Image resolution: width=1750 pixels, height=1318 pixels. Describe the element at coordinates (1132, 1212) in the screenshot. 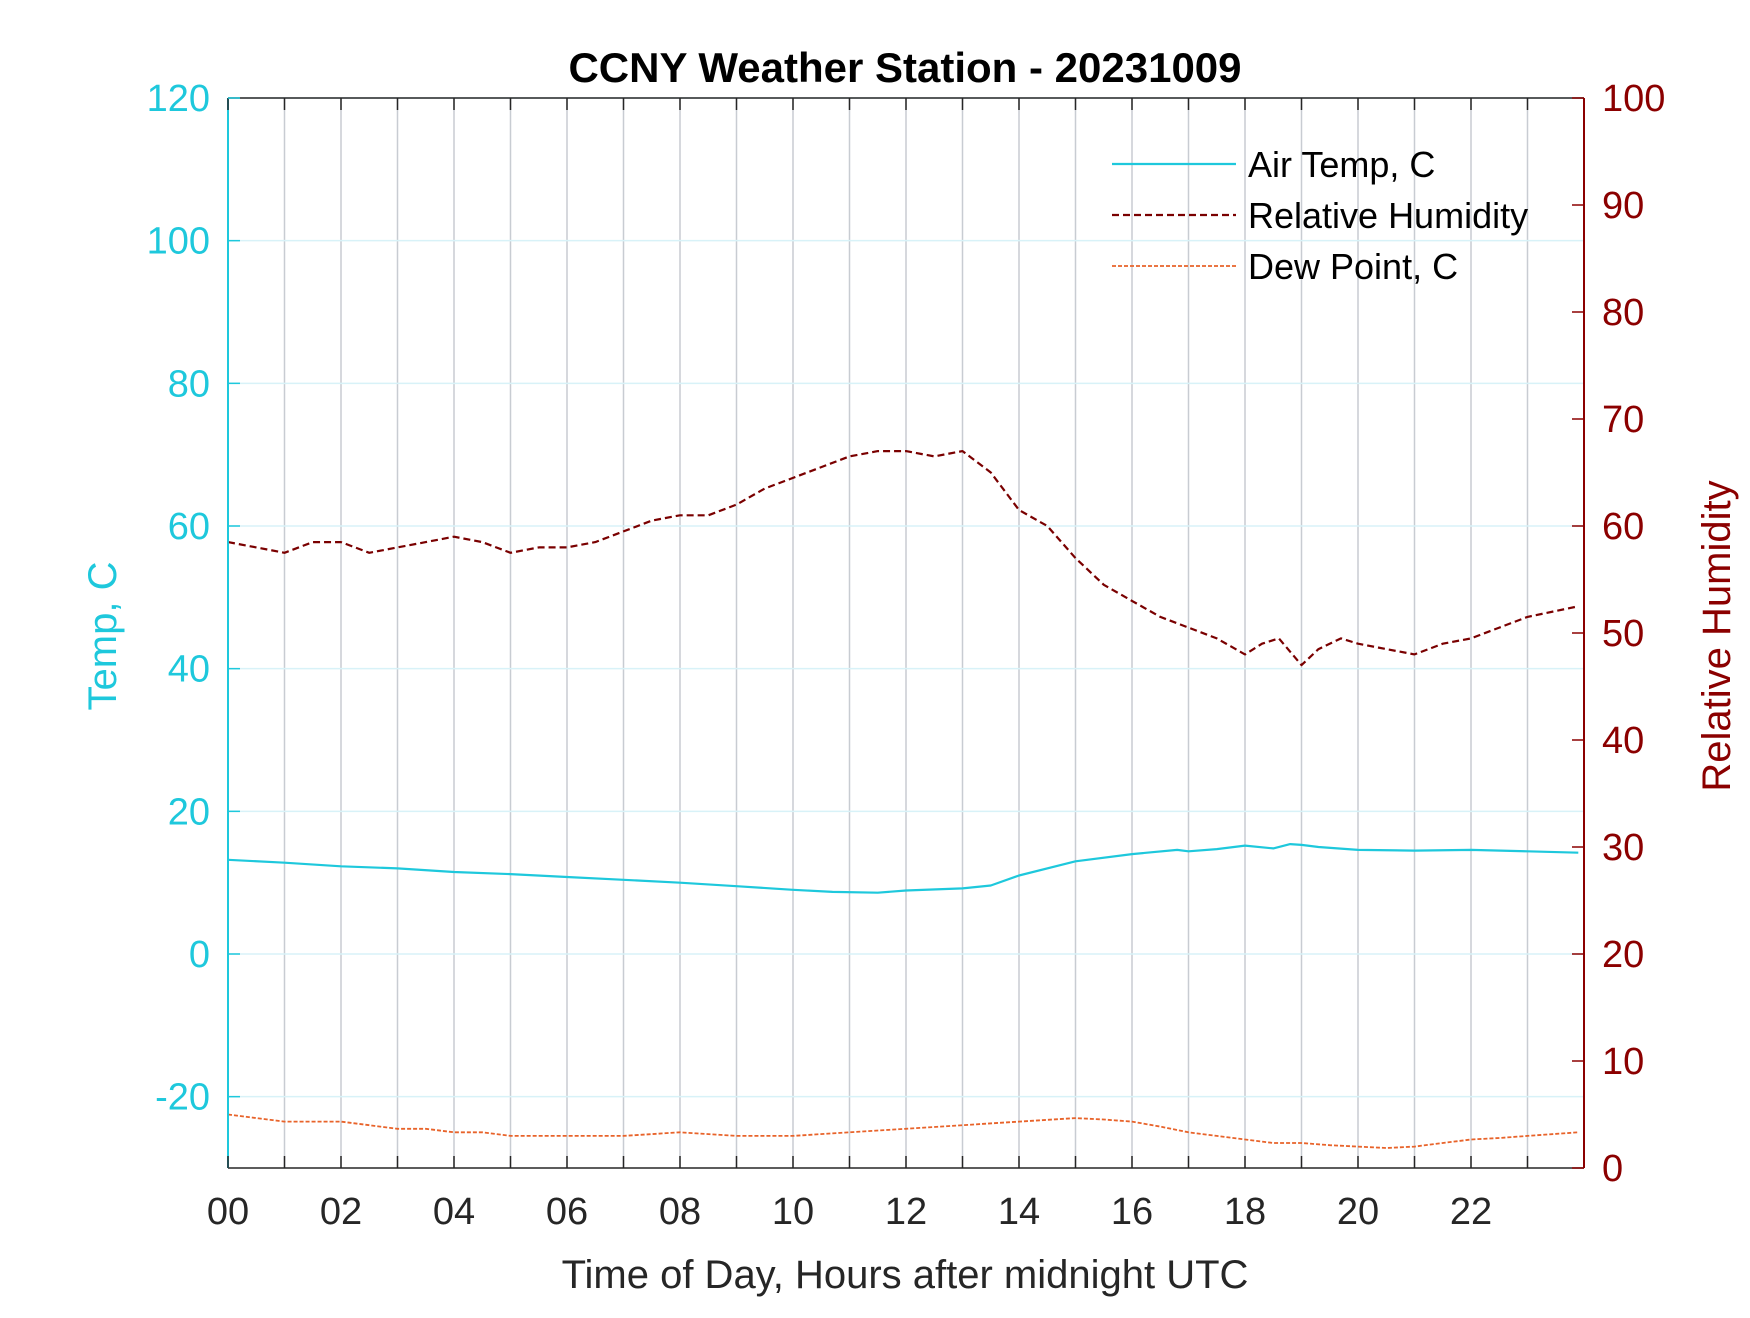

I see `x-tick-label: 16` at that location.